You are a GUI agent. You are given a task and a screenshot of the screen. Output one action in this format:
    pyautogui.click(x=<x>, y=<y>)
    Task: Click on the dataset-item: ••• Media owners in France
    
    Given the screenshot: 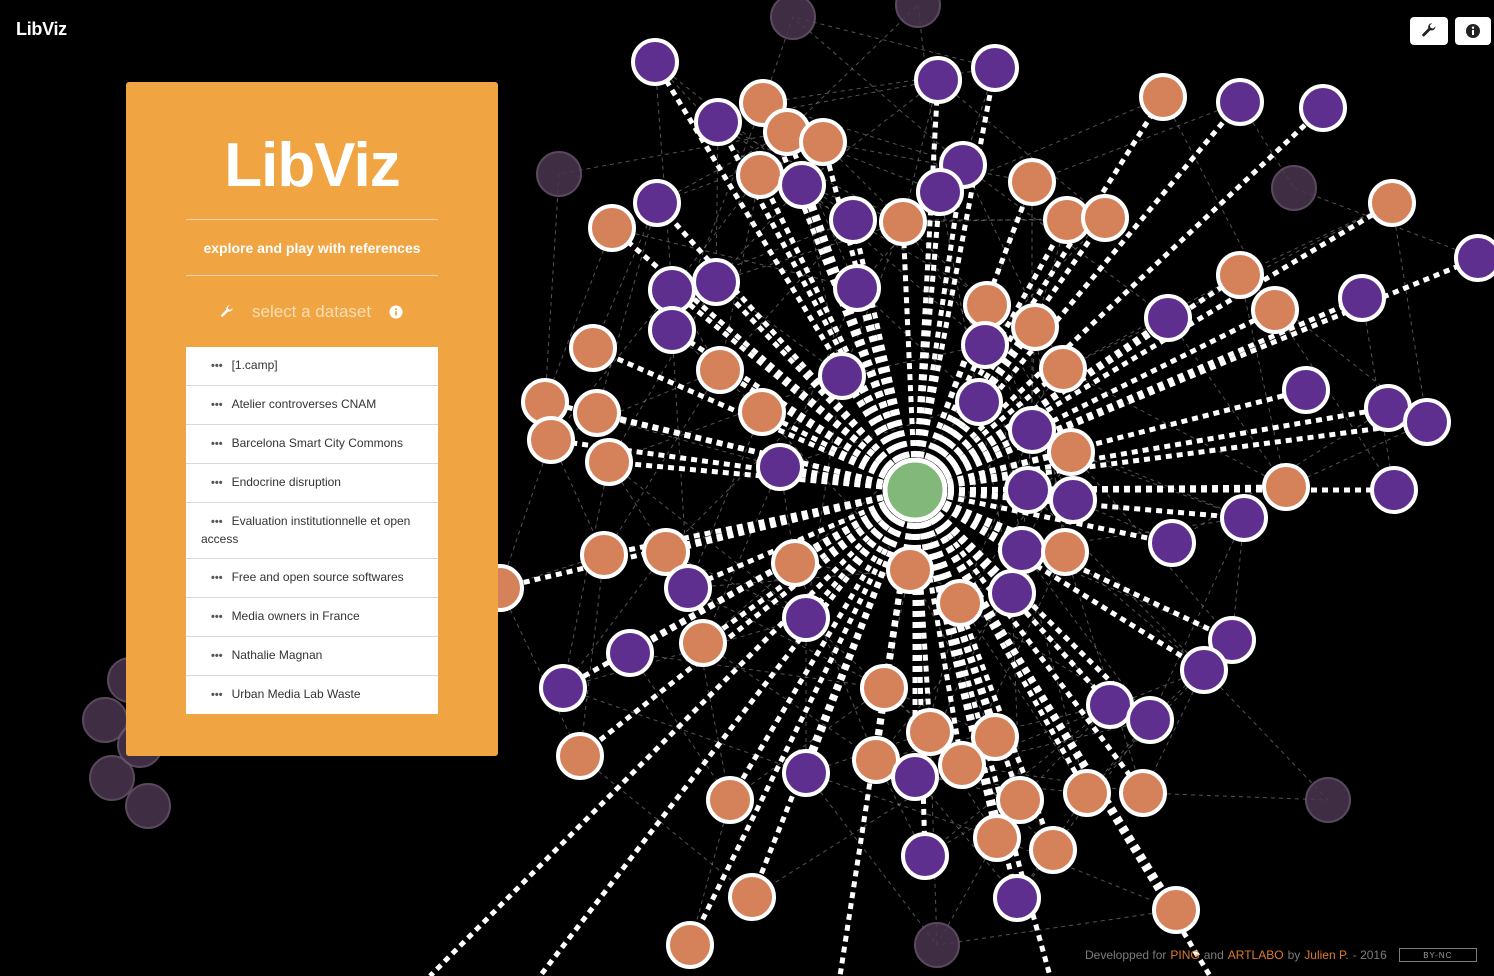 What is the action you would take?
    pyautogui.click(x=312, y=617)
    